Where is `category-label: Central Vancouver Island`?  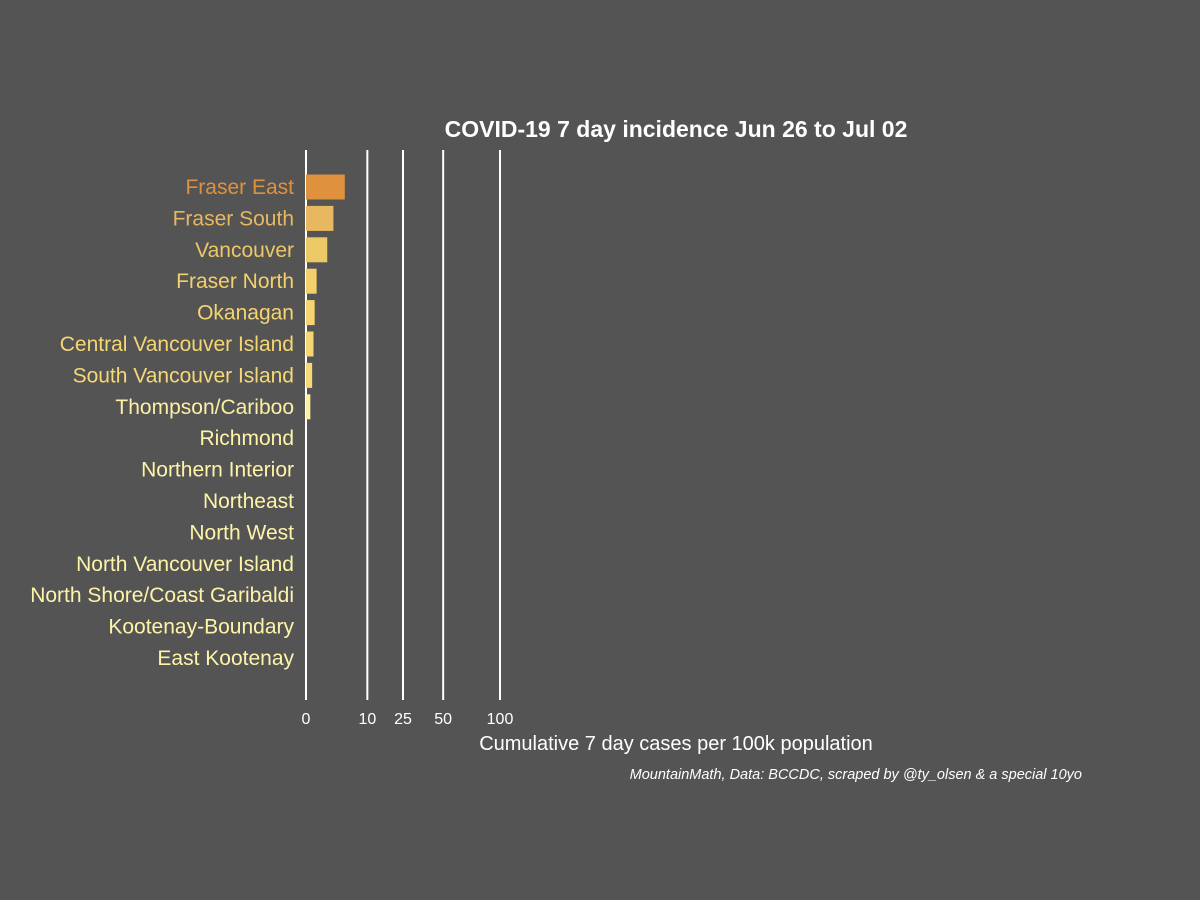
category-label: Central Vancouver Island is located at coordinates (177, 344).